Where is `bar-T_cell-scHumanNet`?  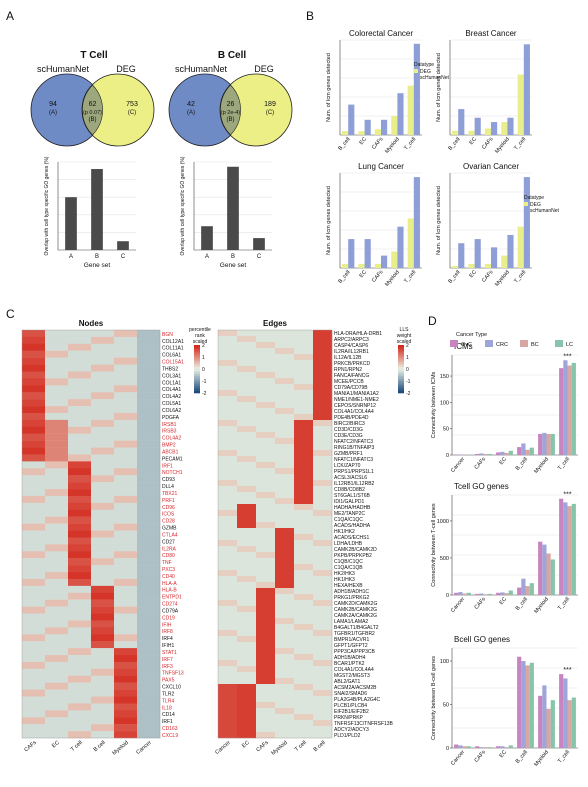
bar-T_cell-scHumanNet is located at coordinates (416, 89).